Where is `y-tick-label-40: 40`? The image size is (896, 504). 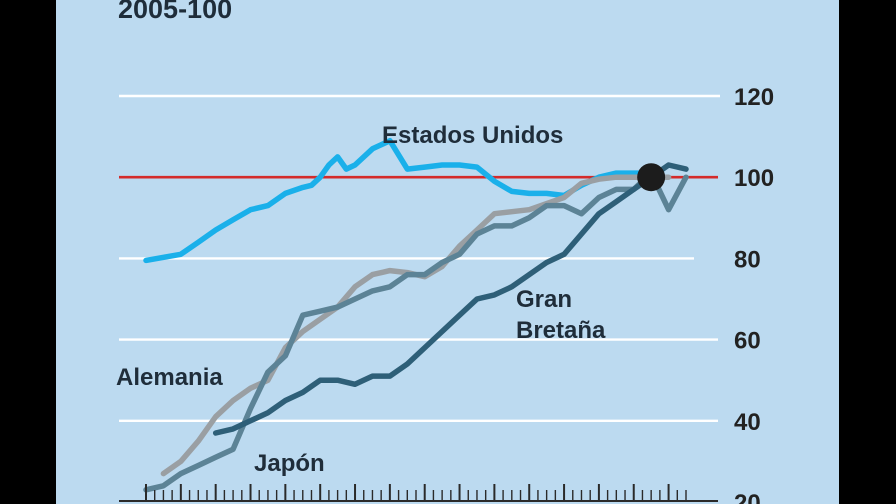 y-tick-label-40: 40 is located at coordinates (747, 422).